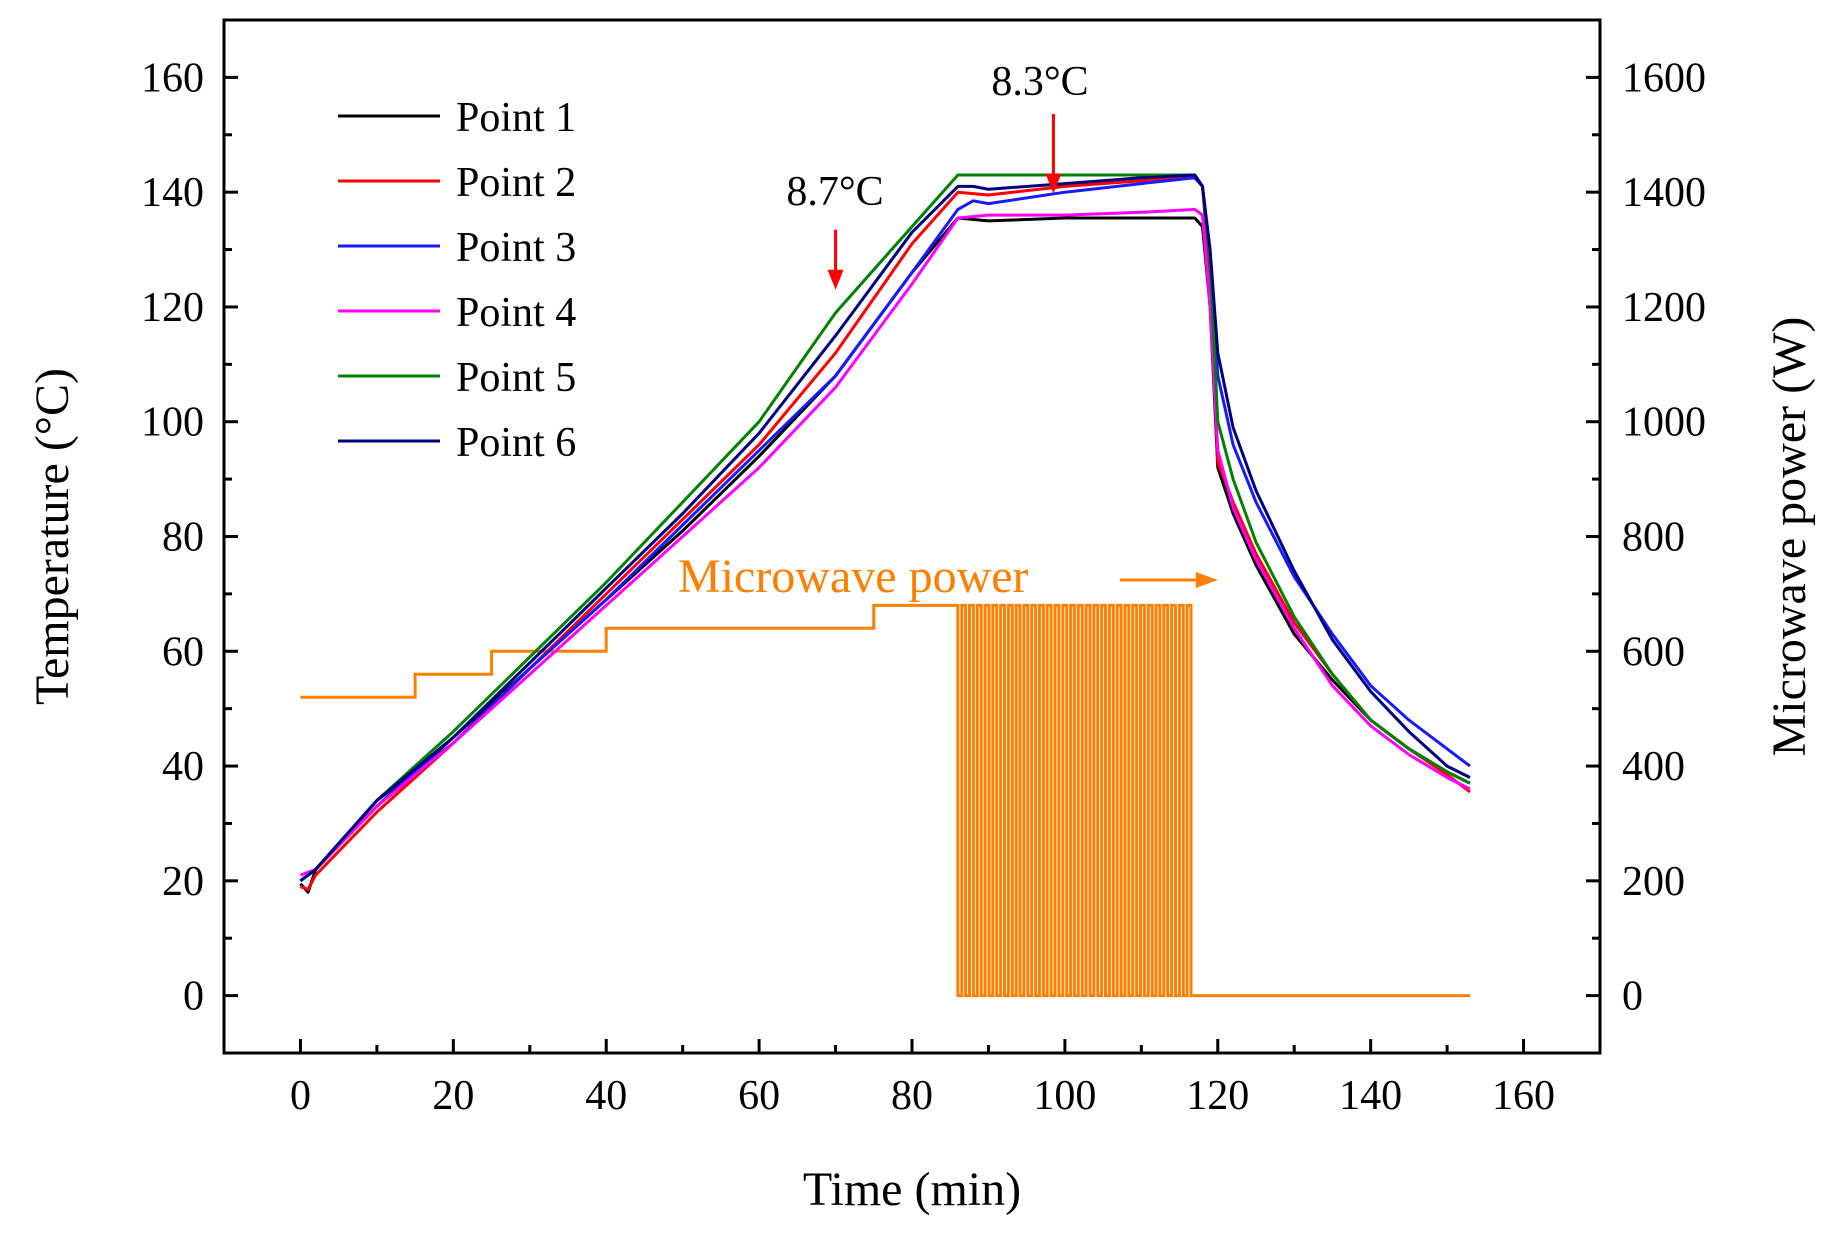 The image size is (1844, 1237). What do you see at coordinates (912, 1096) in the screenshot?
I see `x-tick-label: 80` at bounding box center [912, 1096].